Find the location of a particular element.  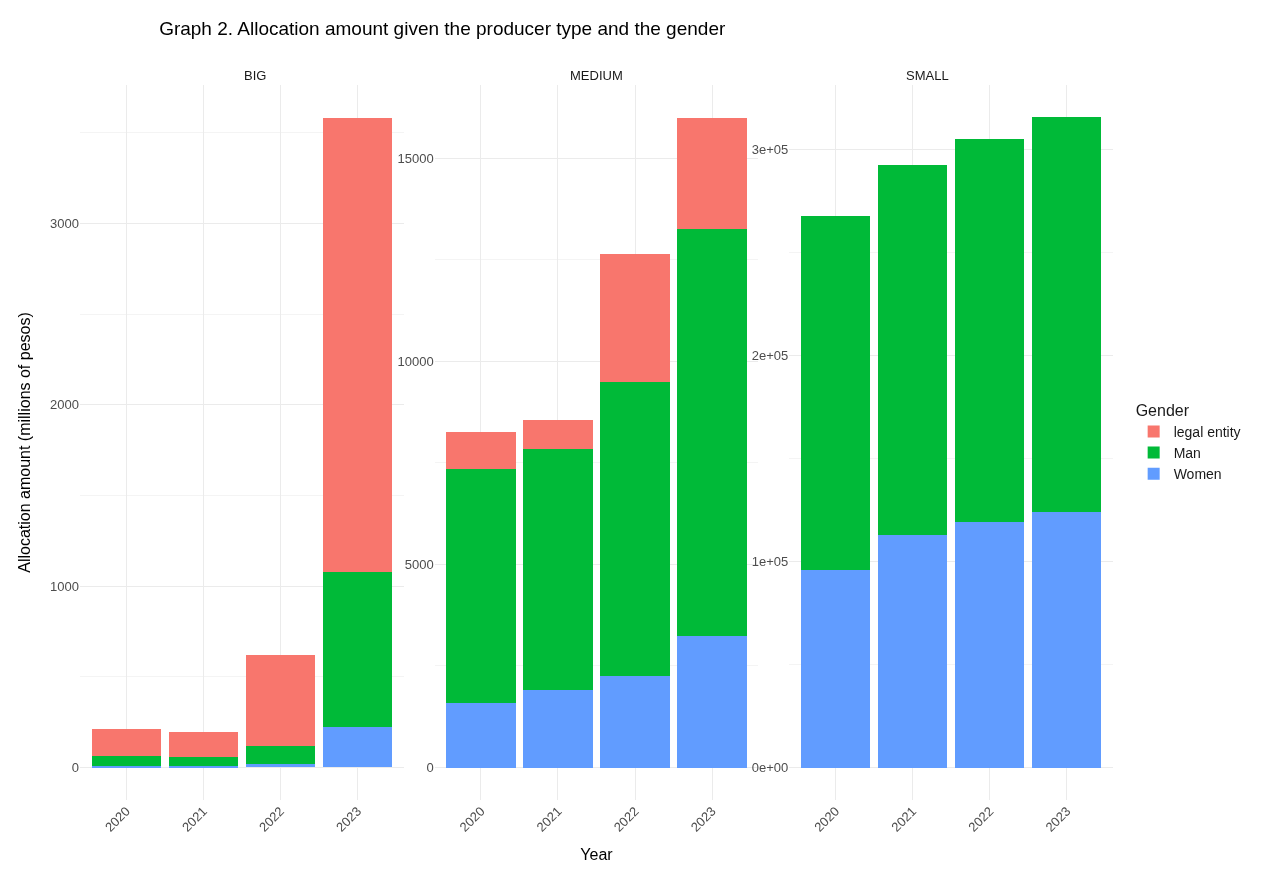

text: Graph 2. Allocation amount given the producer type and the gender is located at coordinates (442, 29).